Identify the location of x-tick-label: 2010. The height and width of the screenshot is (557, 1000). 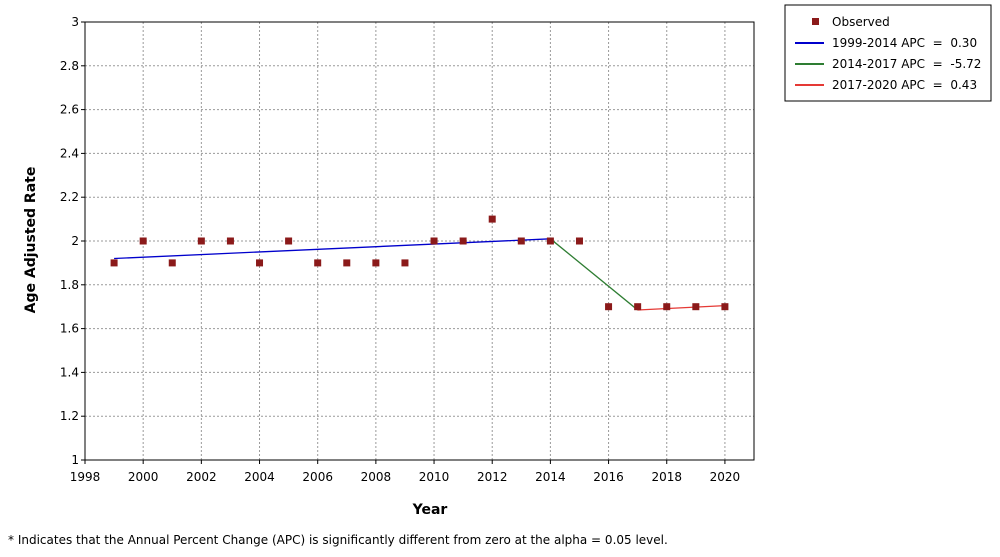
(434, 477).